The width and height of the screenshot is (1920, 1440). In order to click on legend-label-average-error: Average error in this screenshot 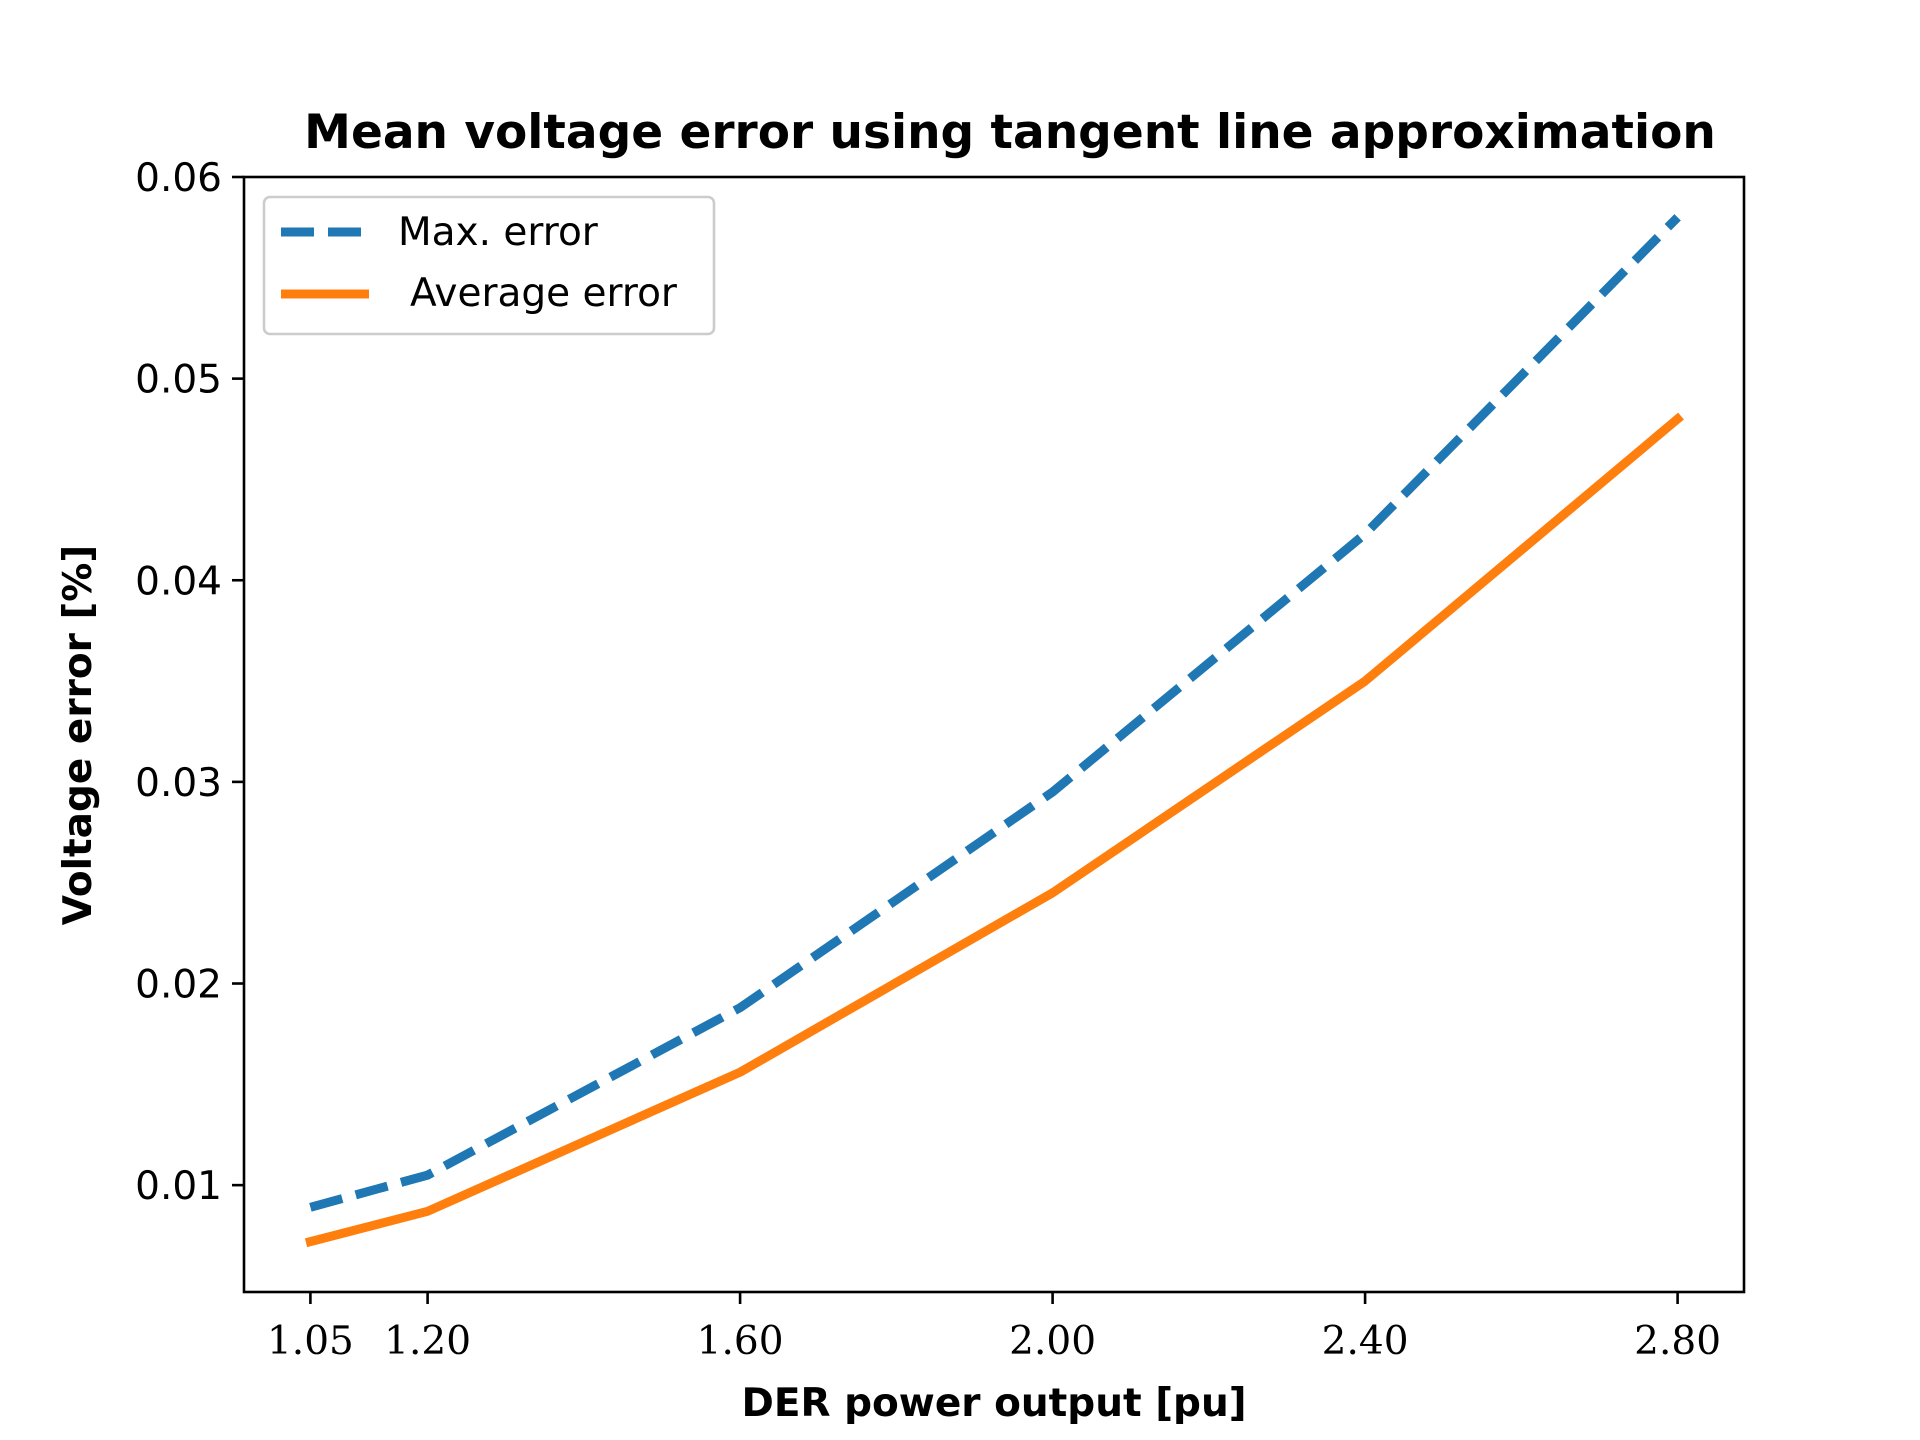, I will do `click(544, 293)`.